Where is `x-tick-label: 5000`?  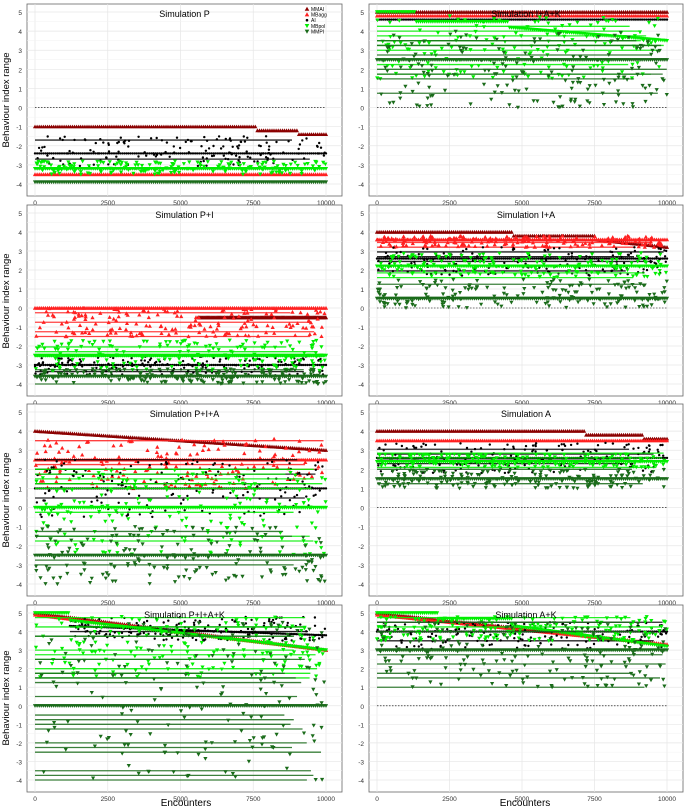
x-tick-label: 5000 is located at coordinates (522, 203).